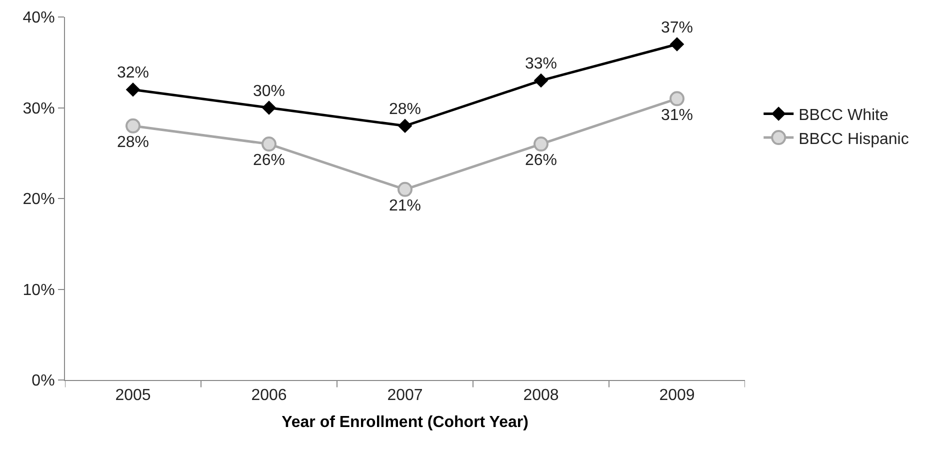 Image resolution: width=930 pixels, height=452 pixels. What do you see at coordinates (38, 290) in the screenshot?
I see `y-tick-label: 10%` at bounding box center [38, 290].